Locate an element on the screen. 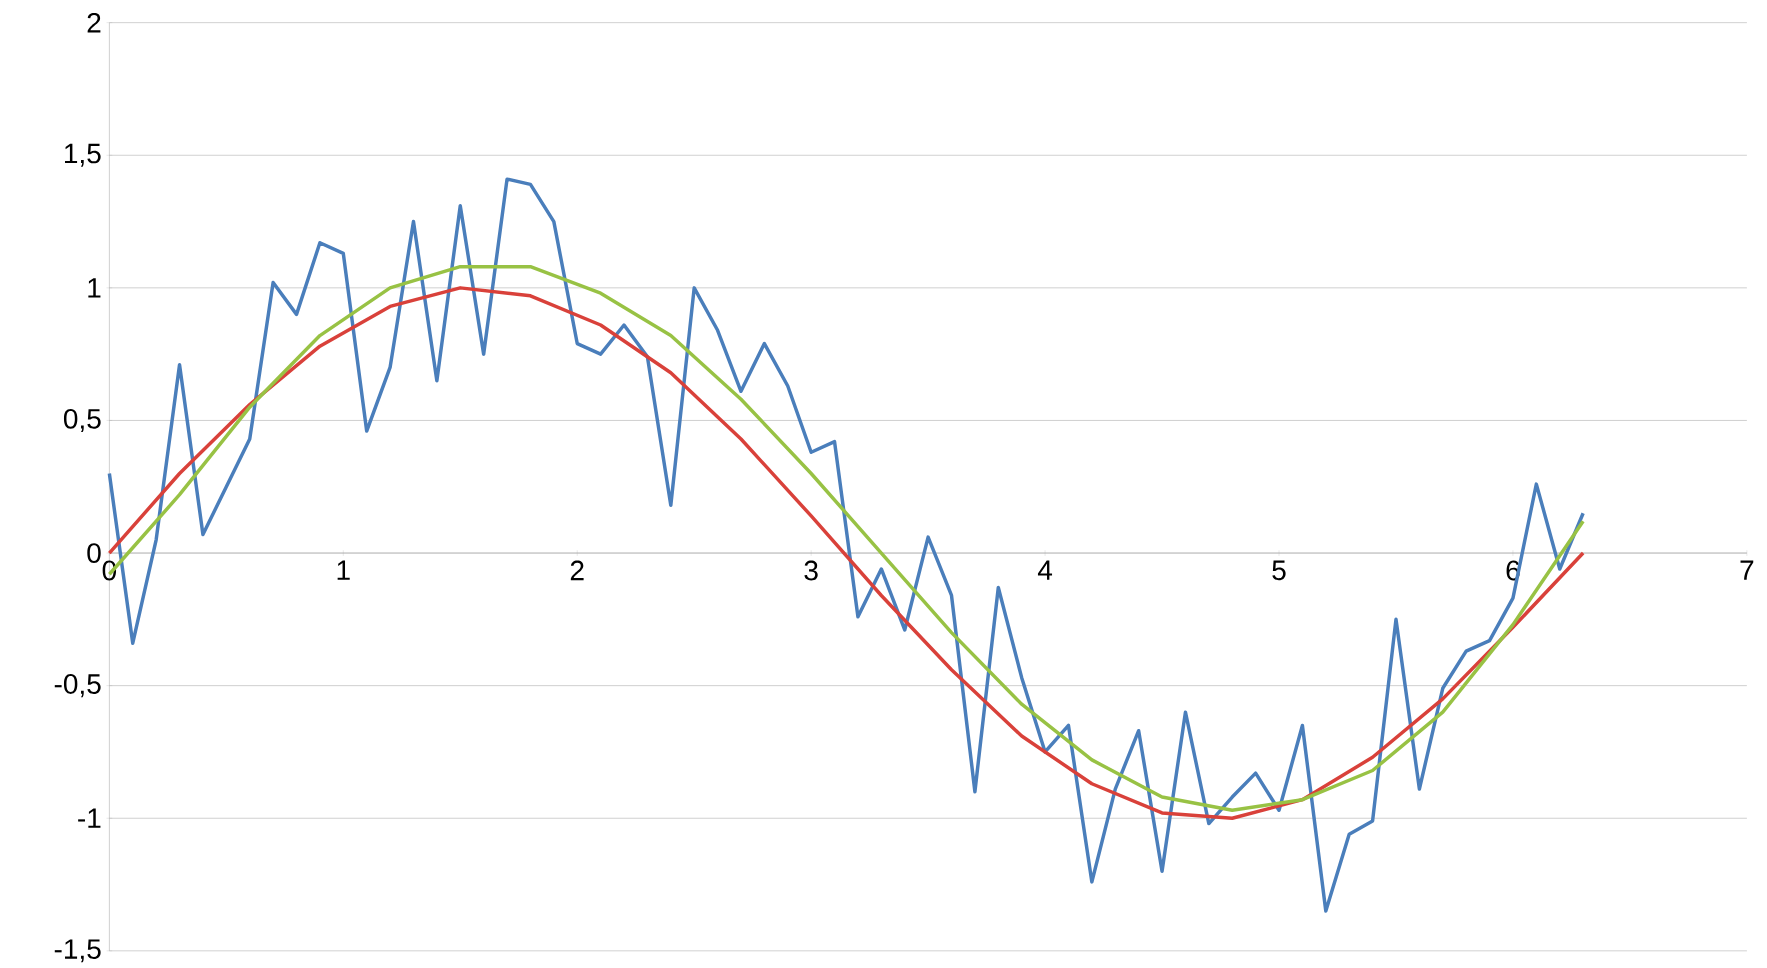 The image size is (1767, 968). y-tick-label: -1 is located at coordinates (89, 818).